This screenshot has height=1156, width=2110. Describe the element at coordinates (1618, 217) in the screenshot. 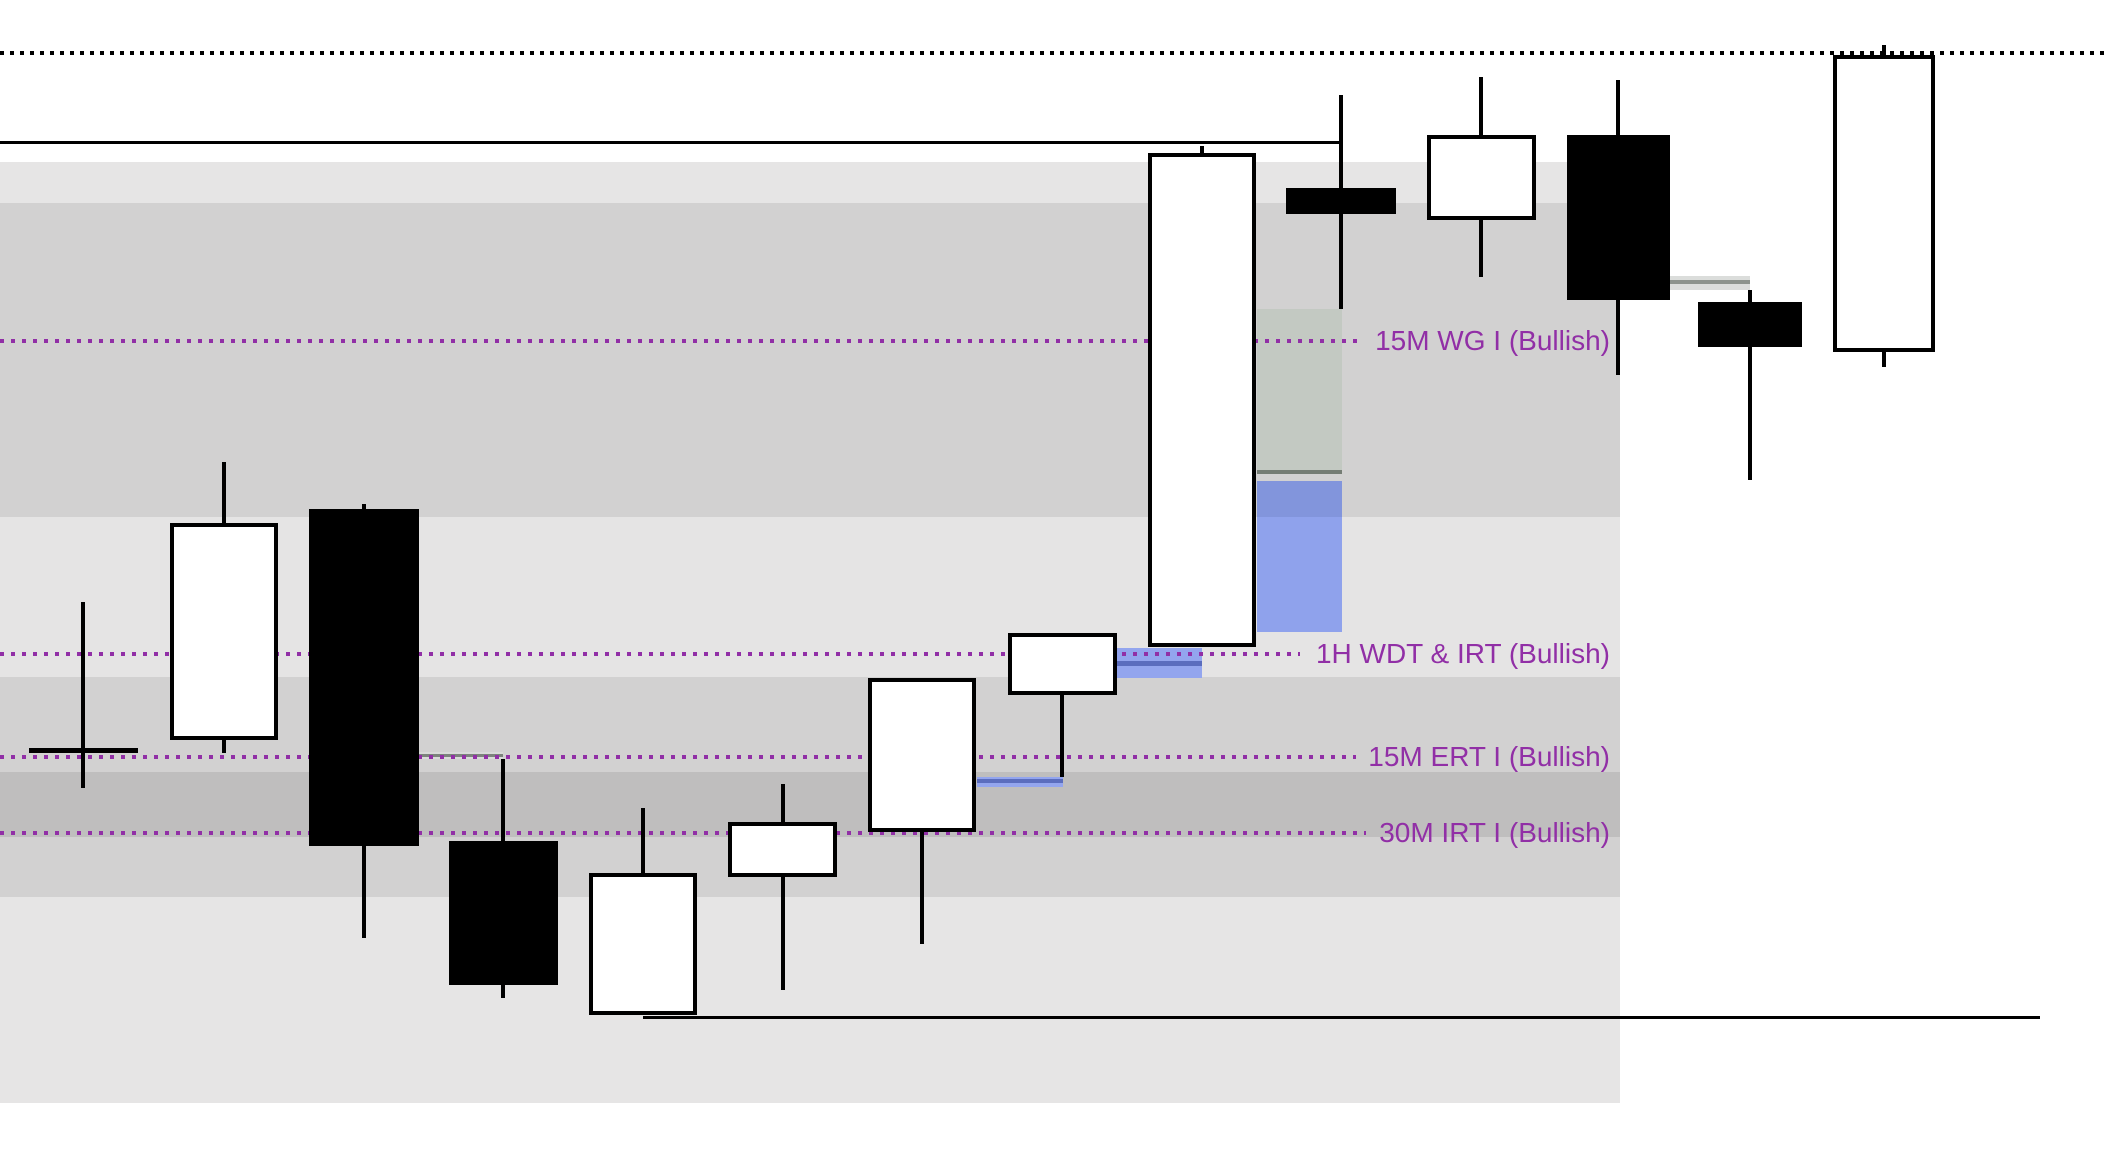

I see `candle-12-body-bear` at that location.